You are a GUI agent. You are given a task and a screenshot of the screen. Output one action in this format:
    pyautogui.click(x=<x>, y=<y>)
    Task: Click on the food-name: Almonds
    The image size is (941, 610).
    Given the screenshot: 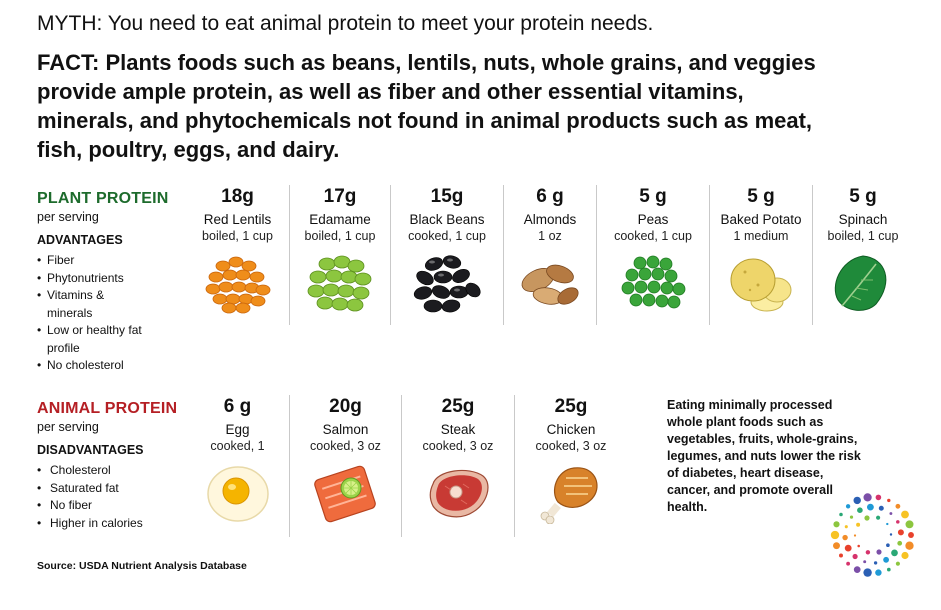 What is the action you would take?
    pyautogui.click(x=550, y=219)
    